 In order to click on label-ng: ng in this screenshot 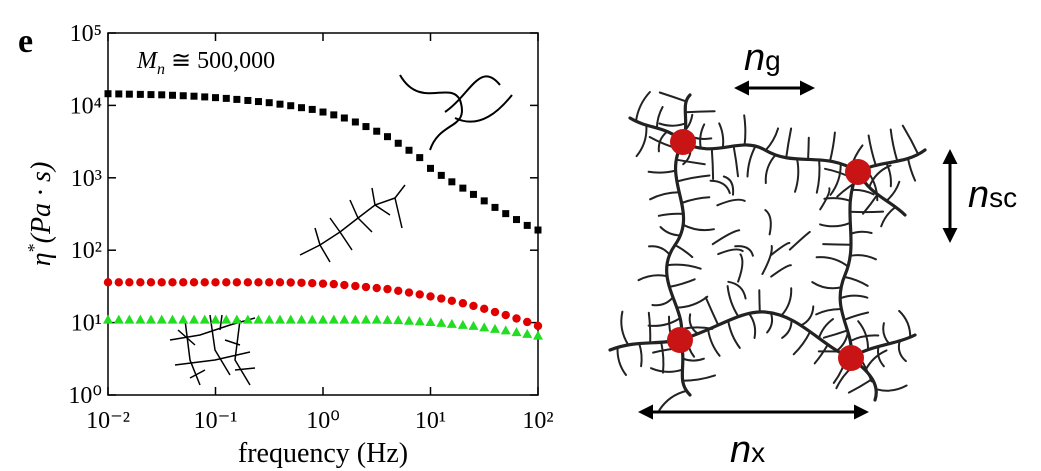, I will do `click(762, 58)`.